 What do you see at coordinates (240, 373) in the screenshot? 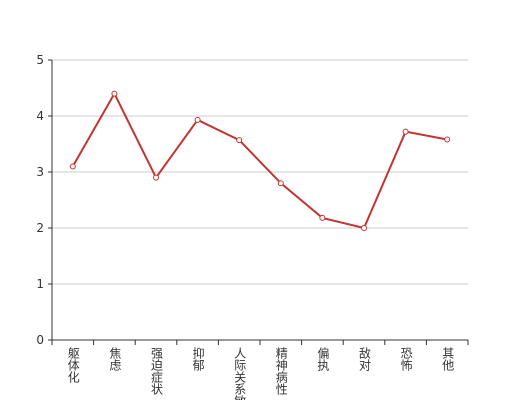
I see `x-tick-label: 人际关系敏感` at bounding box center [240, 373].